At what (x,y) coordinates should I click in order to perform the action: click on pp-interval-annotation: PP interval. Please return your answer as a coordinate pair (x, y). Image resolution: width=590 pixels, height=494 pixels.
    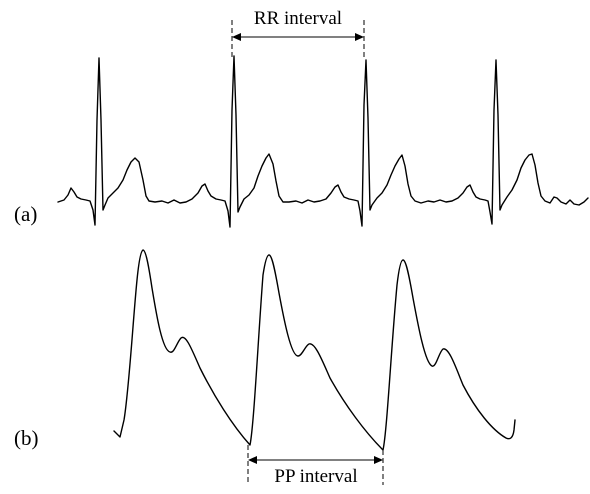
    Looking at the image, I should click on (315, 466).